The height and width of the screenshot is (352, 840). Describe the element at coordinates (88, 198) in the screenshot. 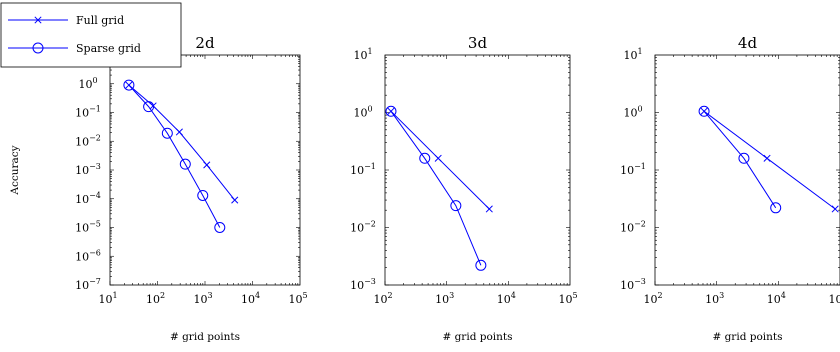

I see `panel-1-ytick-label: 10⁻⁴` at that location.